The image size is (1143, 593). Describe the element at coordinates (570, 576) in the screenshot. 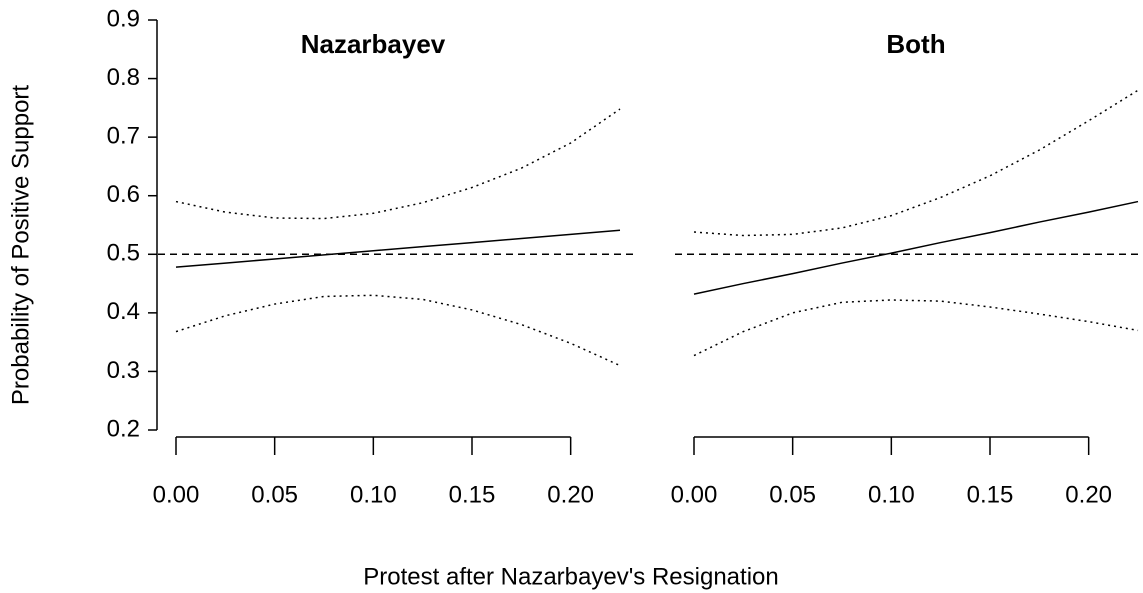

I see `x-axis-label: Protest after Nazarbayev's Resignation` at that location.